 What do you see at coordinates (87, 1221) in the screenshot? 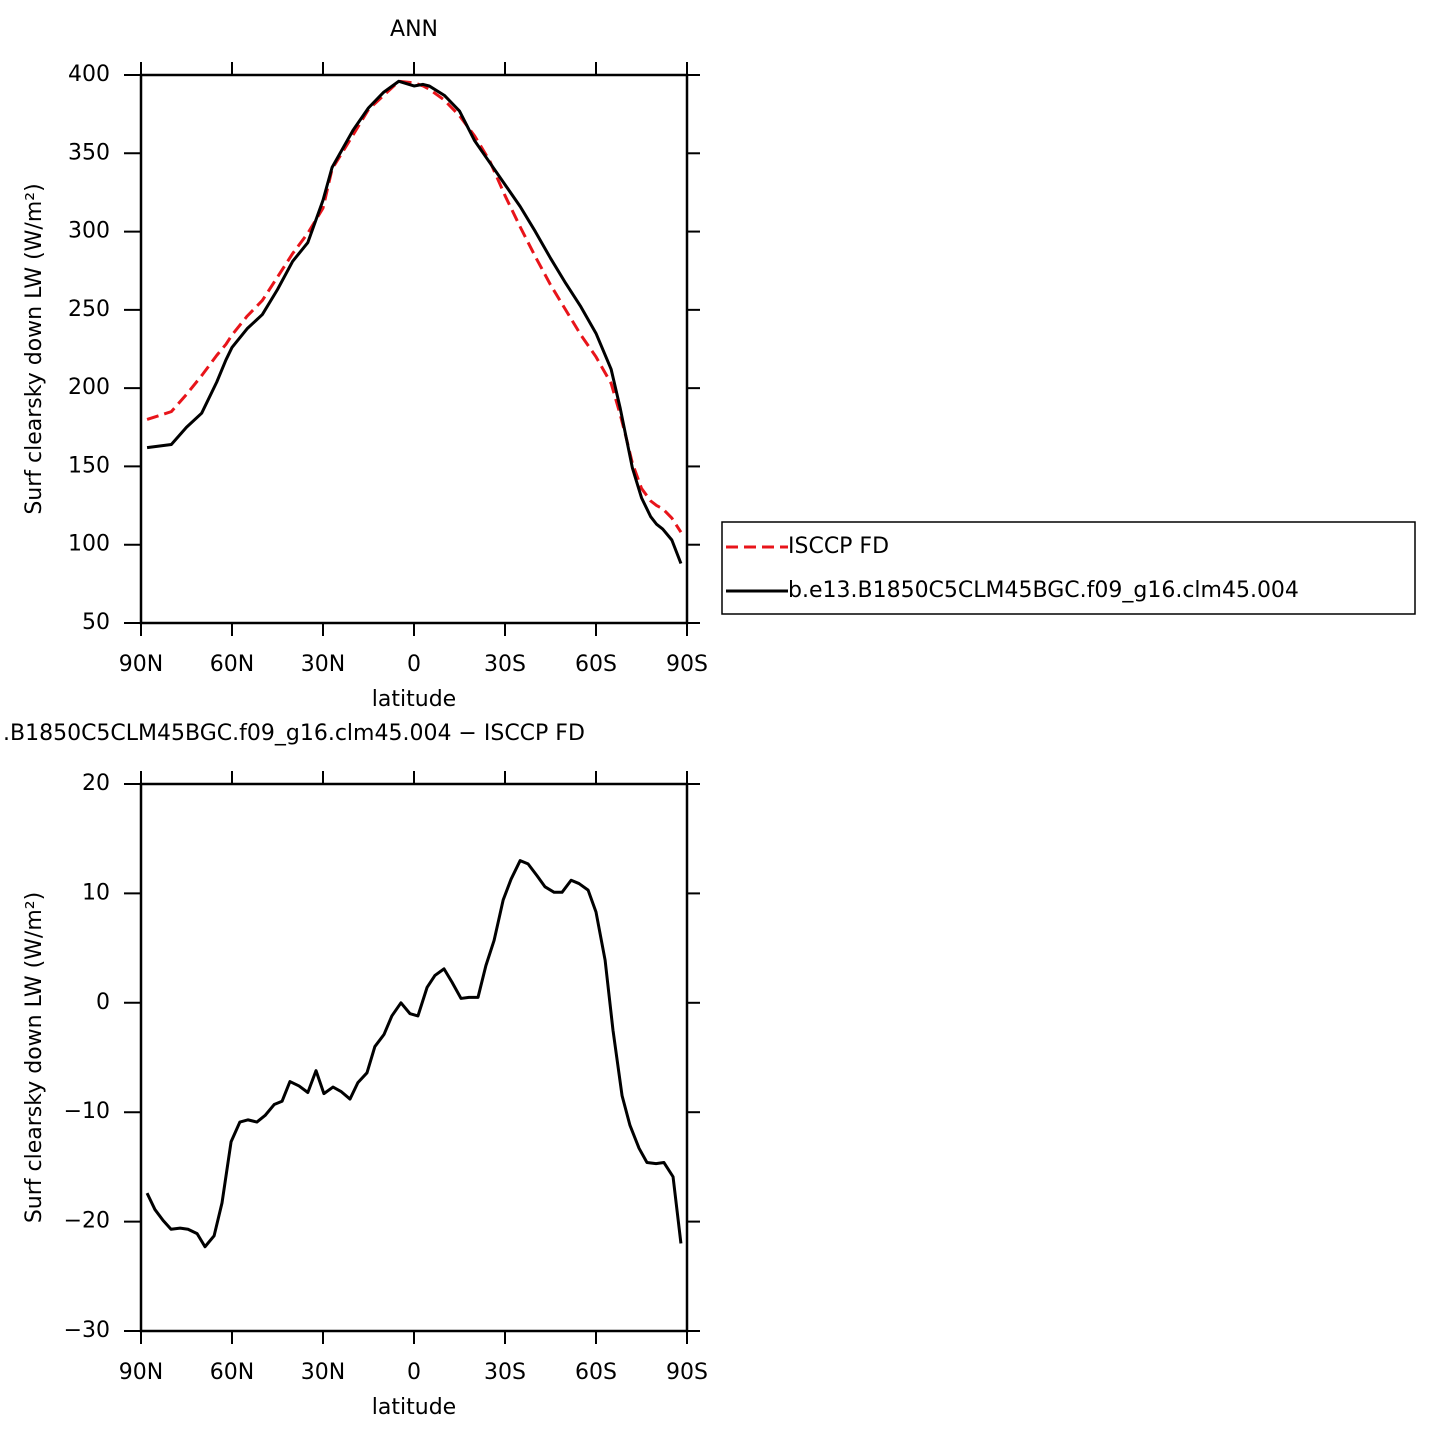
I see `y-tick-label: −20` at bounding box center [87, 1221].